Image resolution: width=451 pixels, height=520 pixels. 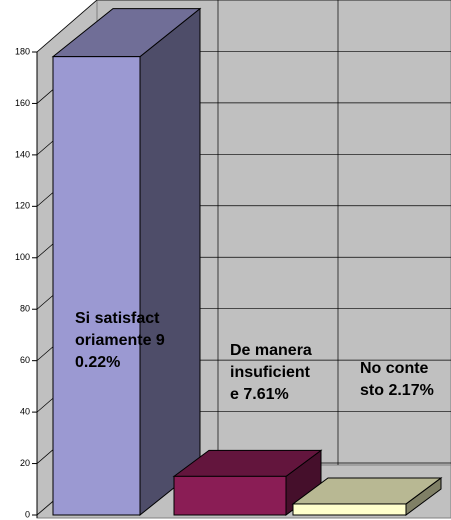 I want to click on y-tick-label: 20, so click(x=25, y=463).